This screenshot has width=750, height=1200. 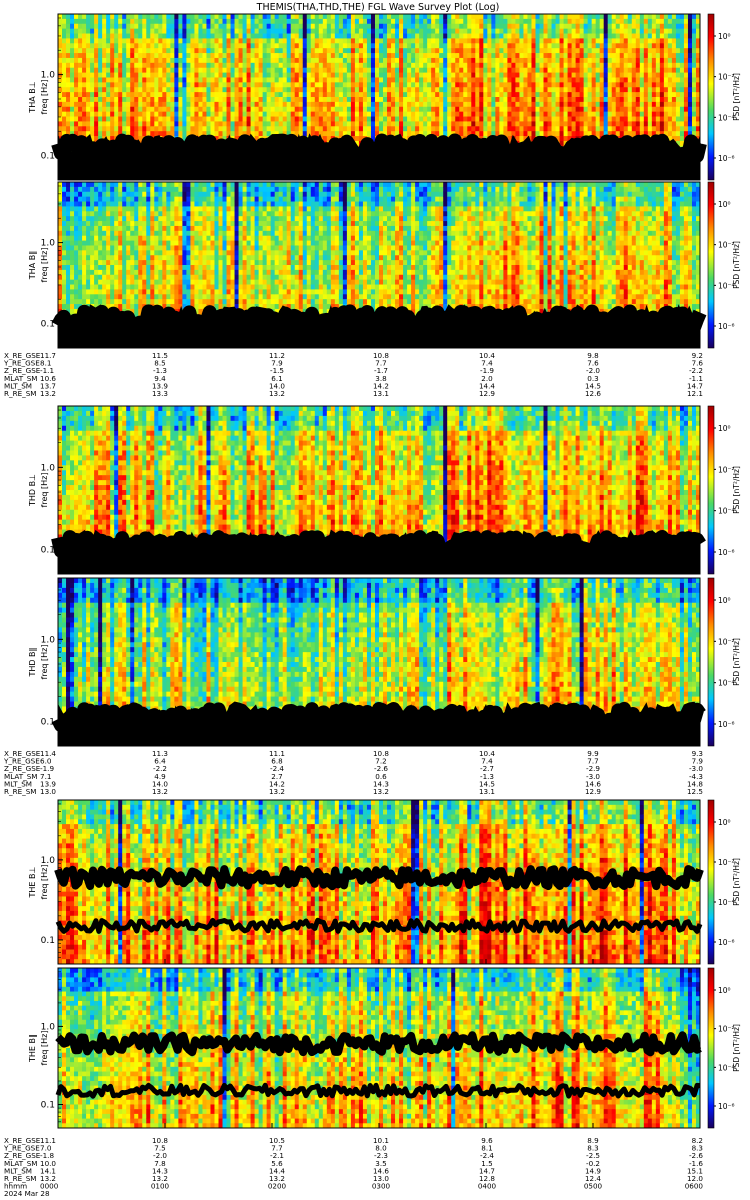 I want to click on ephemeris-value: 0.6, so click(x=381, y=776).